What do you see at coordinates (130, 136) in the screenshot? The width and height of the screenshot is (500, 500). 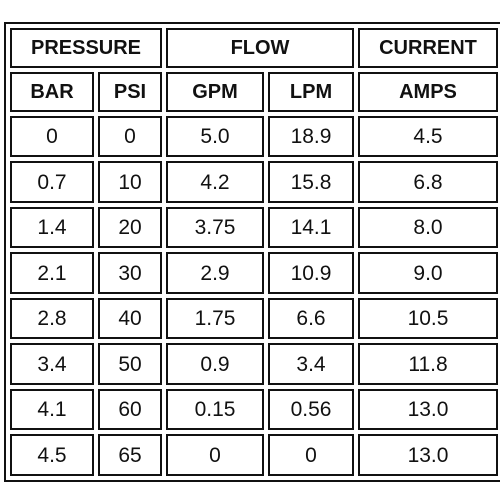 I see `psi-cell: 0` at bounding box center [130, 136].